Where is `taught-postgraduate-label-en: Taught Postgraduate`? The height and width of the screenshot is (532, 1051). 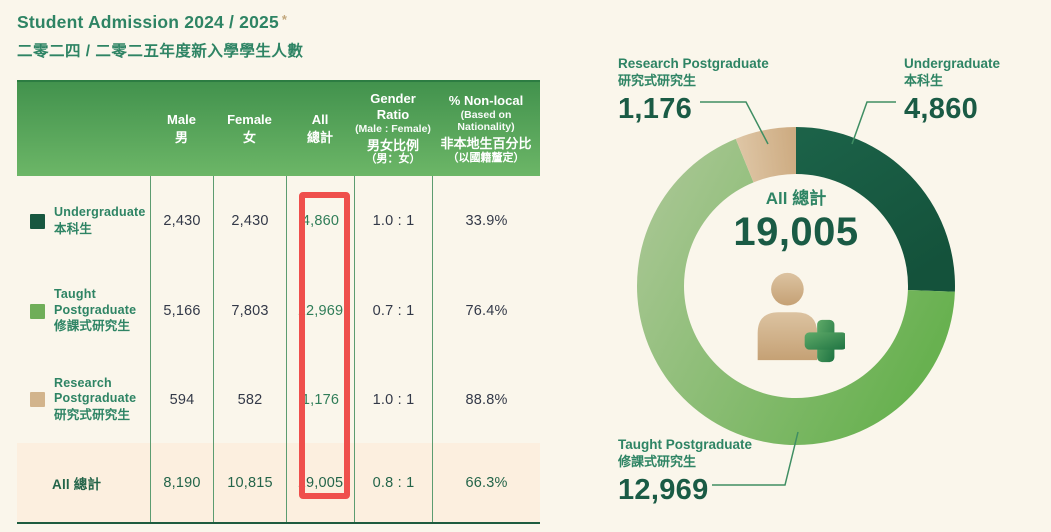 taught-postgraduate-label-en: Taught Postgraduate is located at coordinates (95, 302).